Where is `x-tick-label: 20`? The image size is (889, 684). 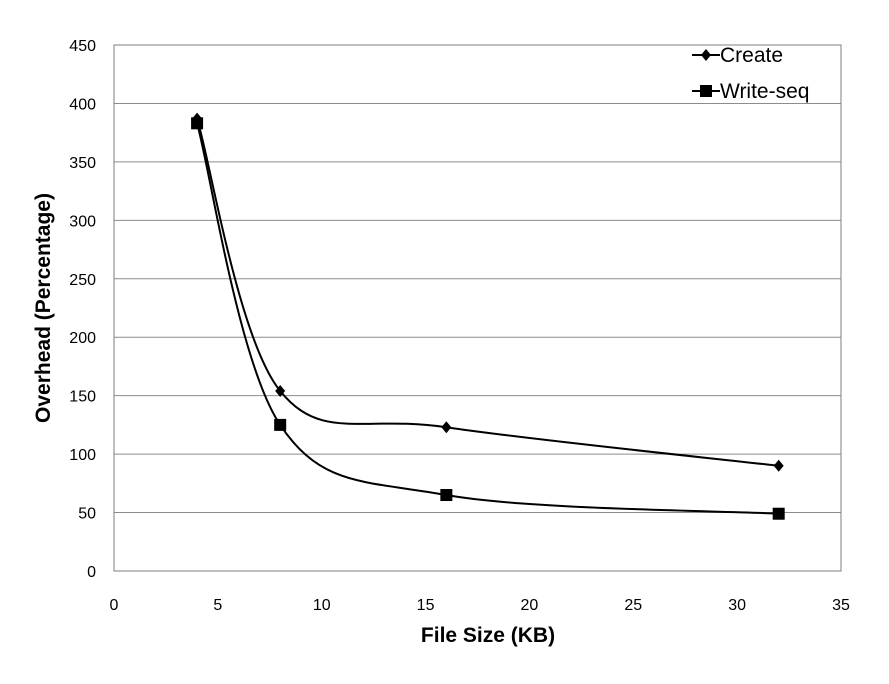
x-tick-label: 20 is located at coordinates (530, 605).